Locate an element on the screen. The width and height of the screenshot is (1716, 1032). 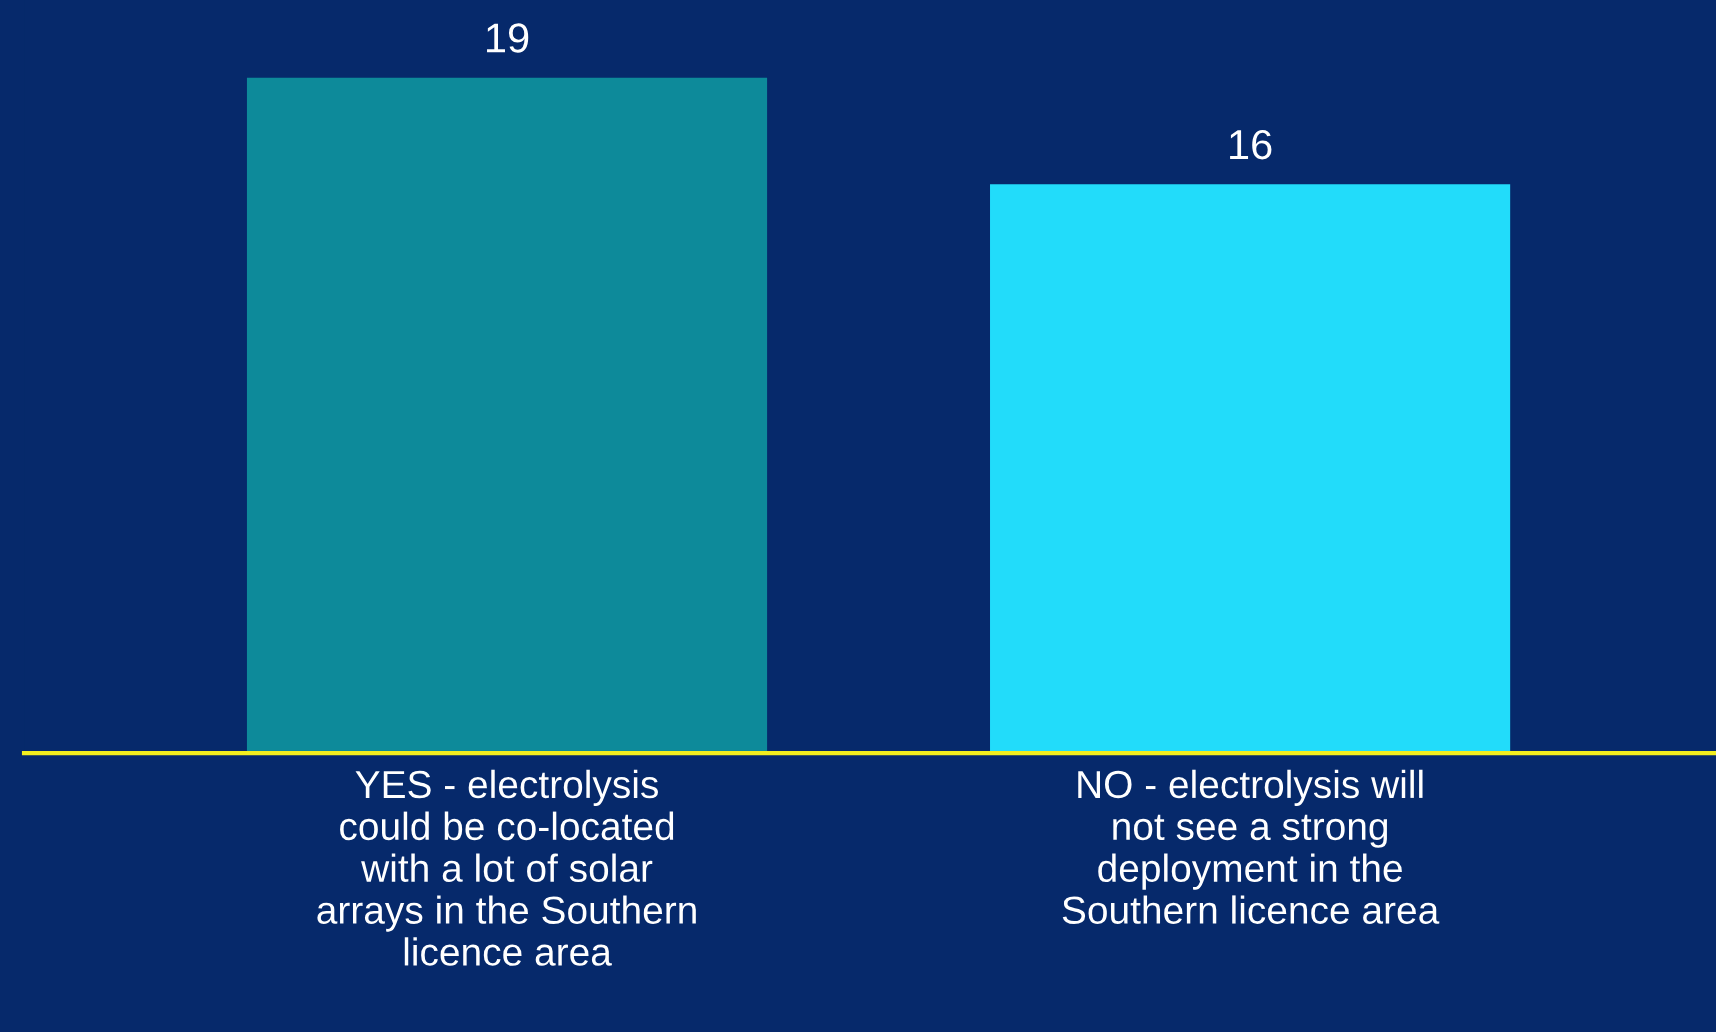
x-tick-label: NO - electrolysis will not see a strong deployment in the Southern licence area is located at coordinates (1251, 846).